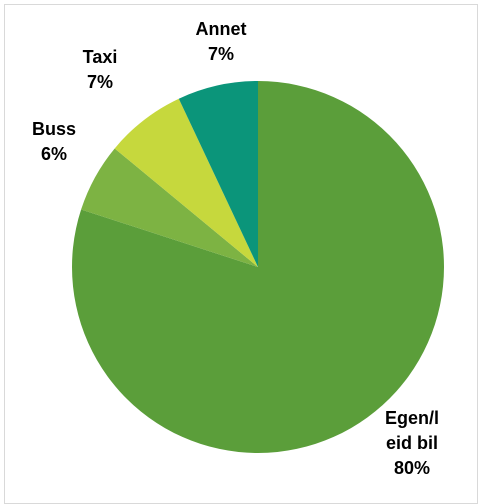  What do you see at coordinates (412, 418) in the screenshot?
I see `slice-category-egen-leid-bil: Egen/l` at bounding box center [412, 418].